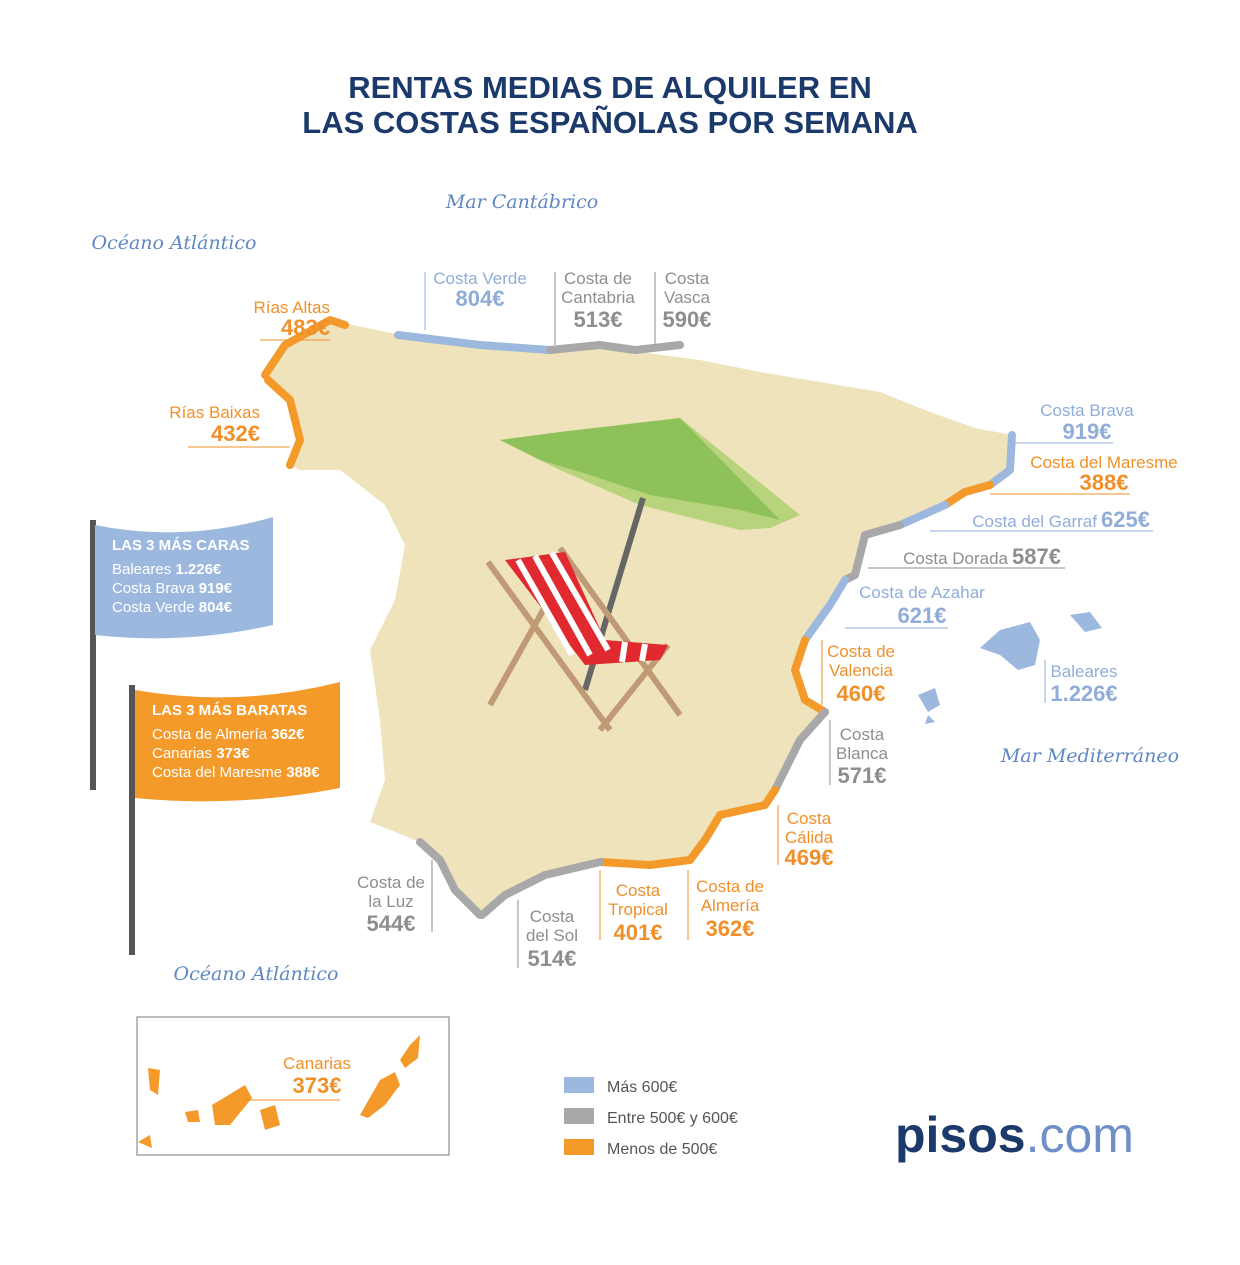  What do you see at coordinates (217, 772) in the screenshot?
I see `flag-item-name: Costa del Maresme` at bounding box center [217, 772].